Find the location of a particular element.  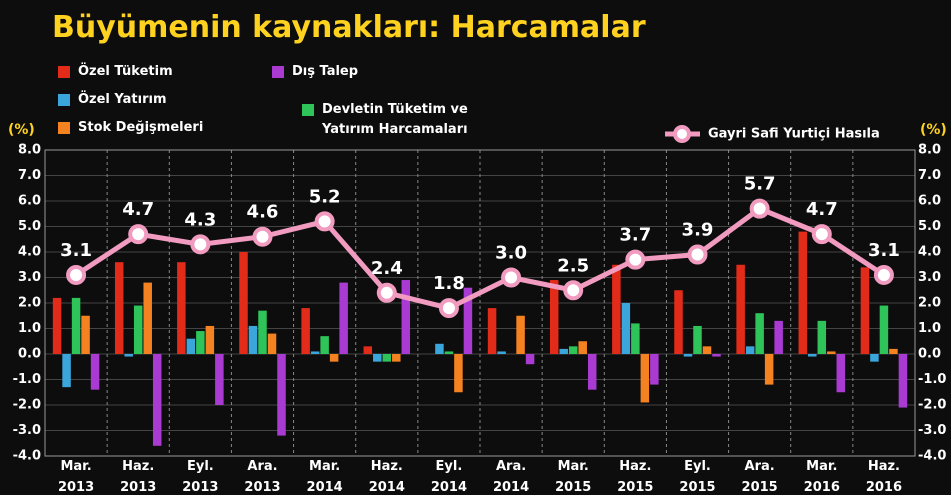

y-tick-label: 6.0 is located at coordinates (29, 201).